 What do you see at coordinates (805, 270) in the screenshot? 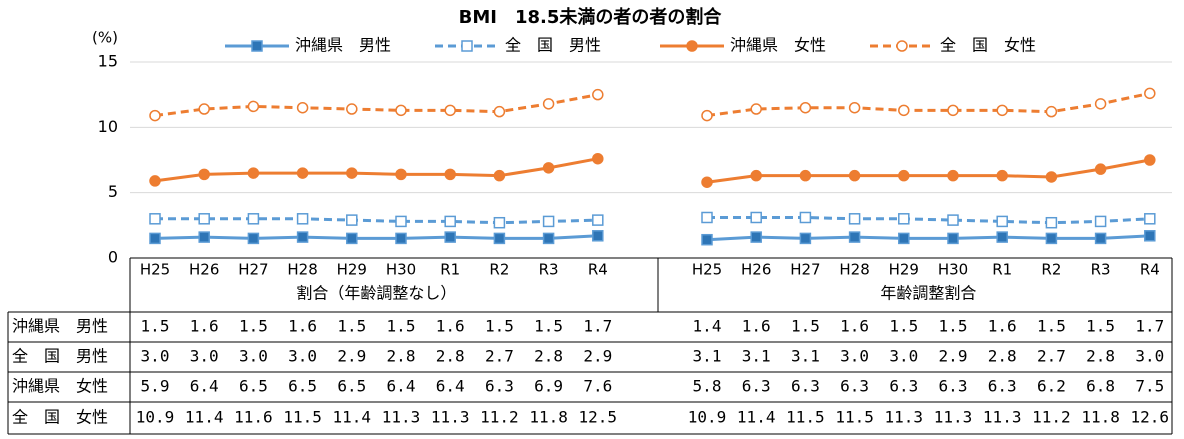
I see `x-tick-label: H27` at bounding box center [805, 270].